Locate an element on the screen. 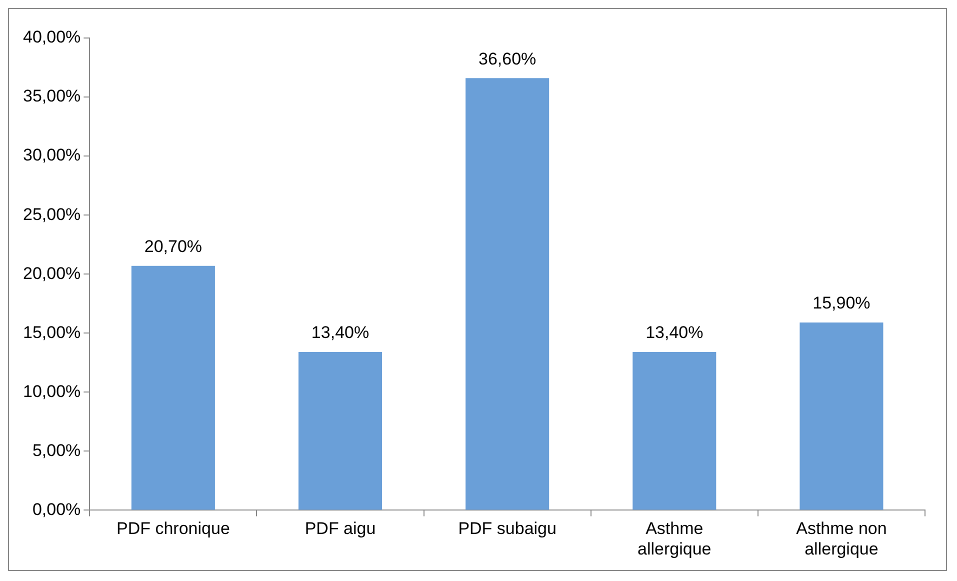 The width and height of the screenshot is (957, 581). y-tick-label: 15,00% is located at coordinates (51, 332).